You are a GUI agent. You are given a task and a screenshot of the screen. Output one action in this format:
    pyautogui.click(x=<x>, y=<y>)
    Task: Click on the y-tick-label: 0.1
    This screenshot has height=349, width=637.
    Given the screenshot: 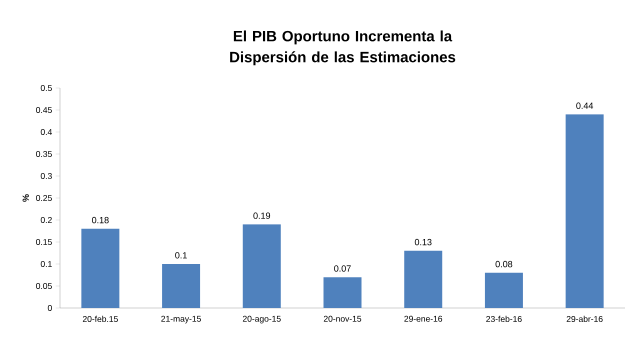 What is the action you would take?
    pyautogui.click(x=46, y=264)
    